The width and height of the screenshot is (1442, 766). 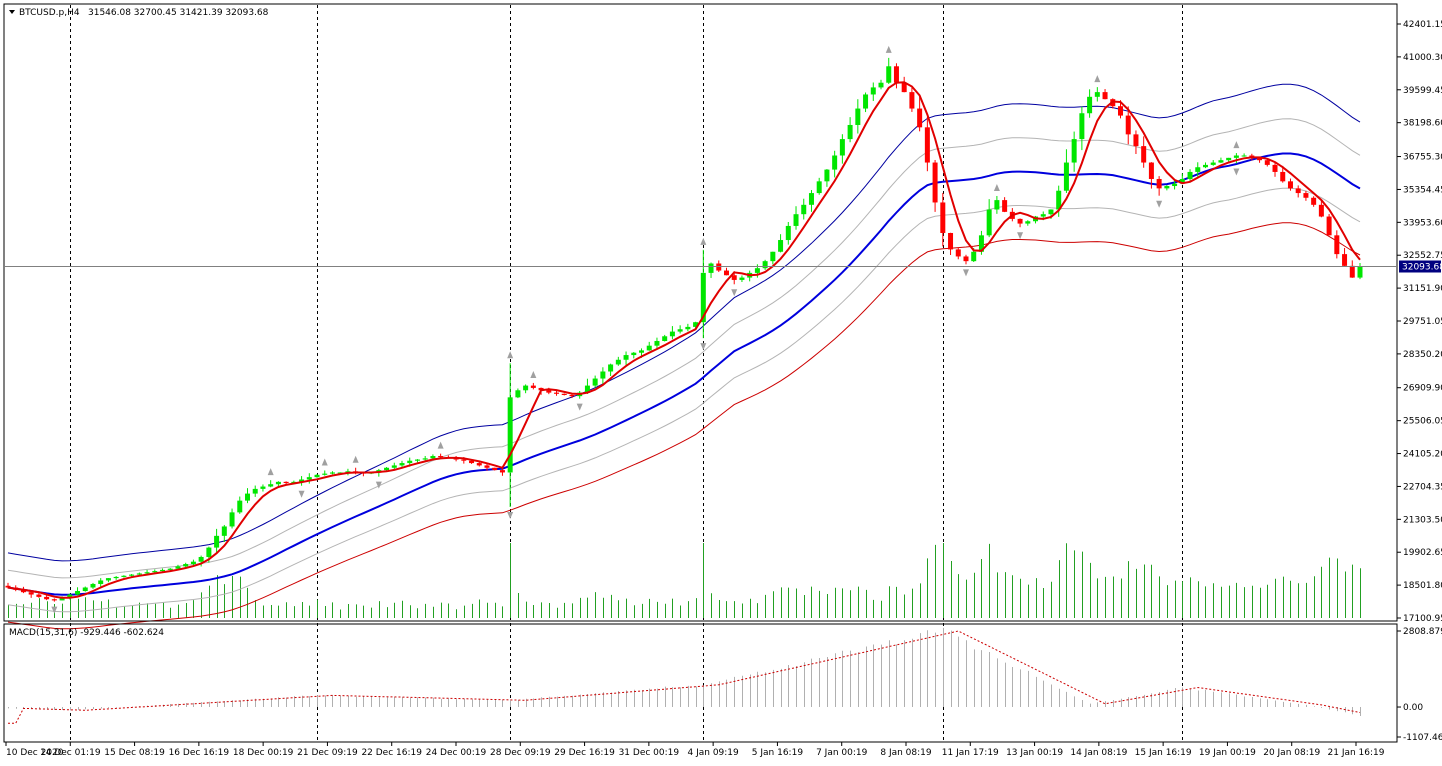 What do you see at coordinates (1291, 753) in the screenshot?
I see `time-tick-label: 20 Jan 08:19` at bounding box center [1291, 753].